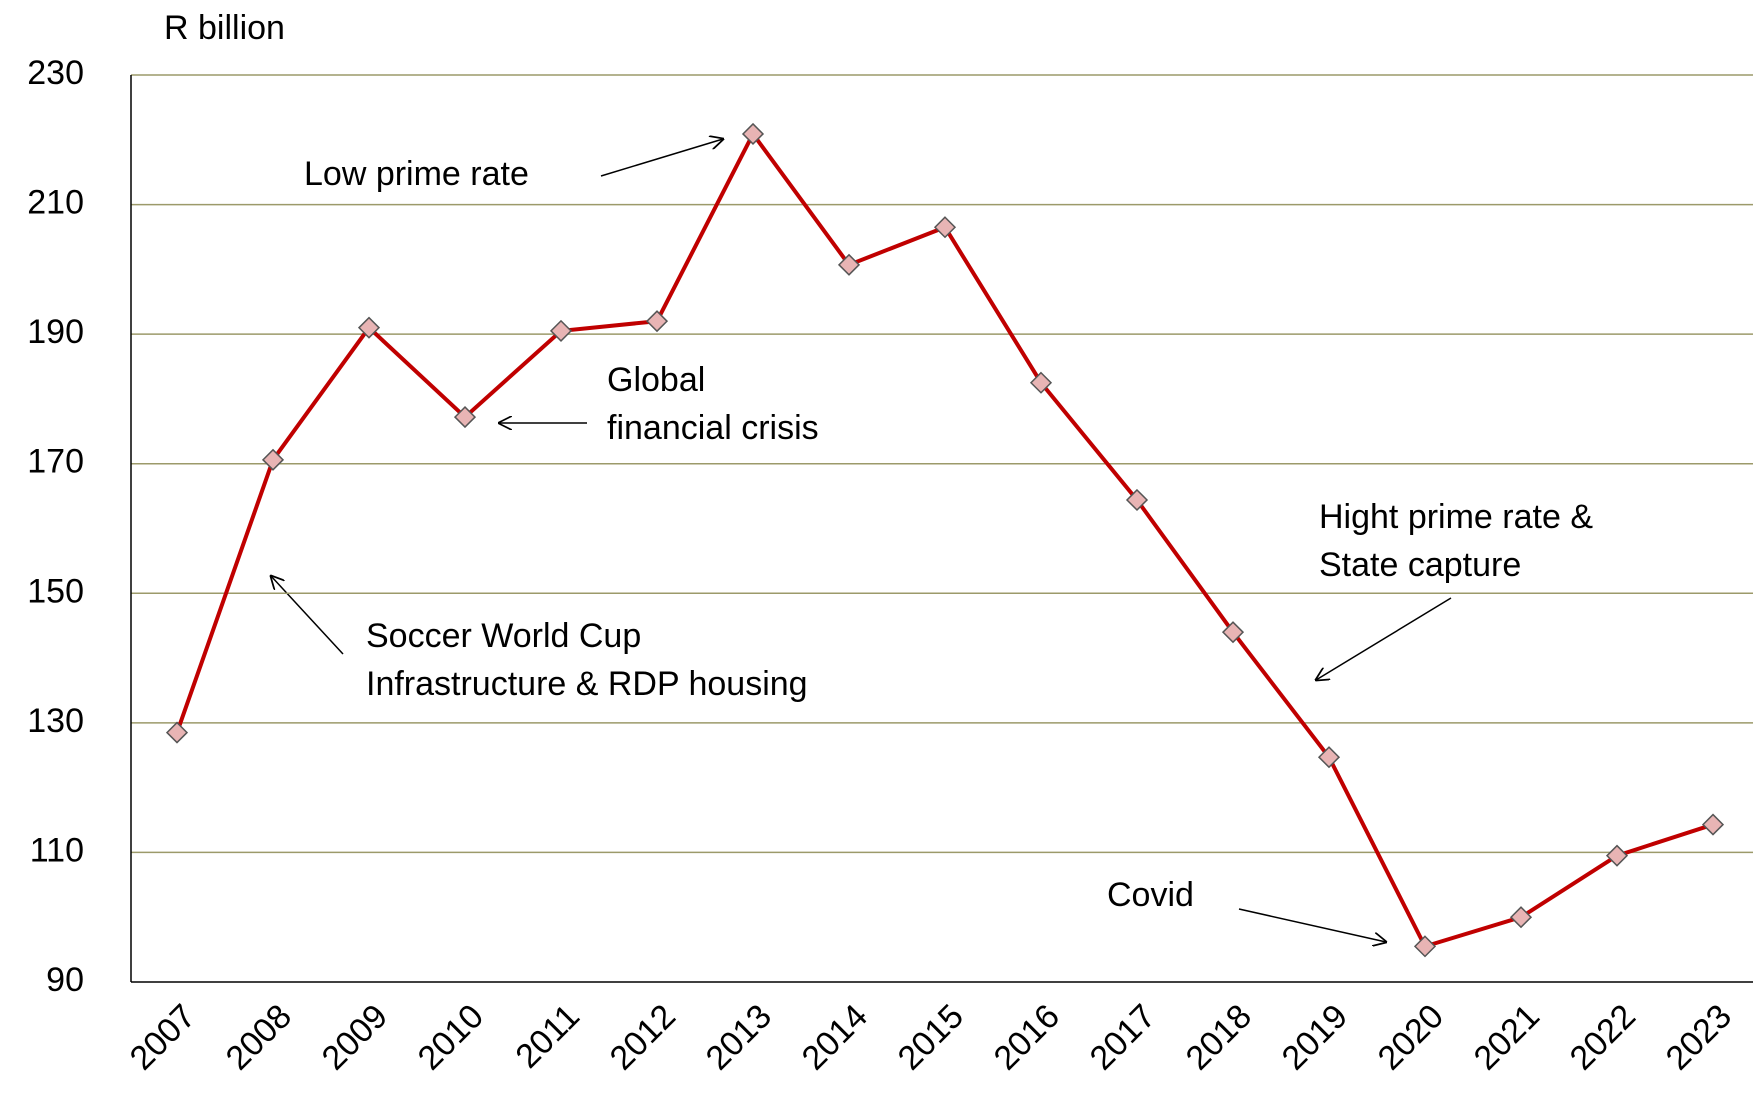 The width and height of the screenshot is (1753, 1113). I want to click on x-tick-label: 2021, so click(1507, 1037).